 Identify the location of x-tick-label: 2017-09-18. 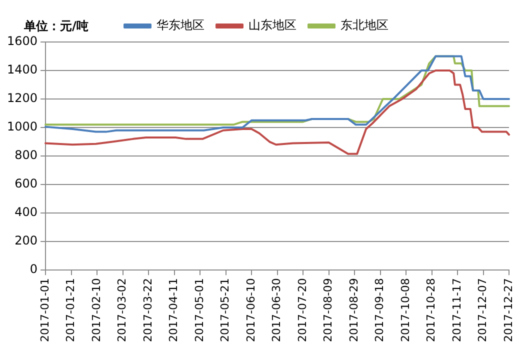
(379, 310).